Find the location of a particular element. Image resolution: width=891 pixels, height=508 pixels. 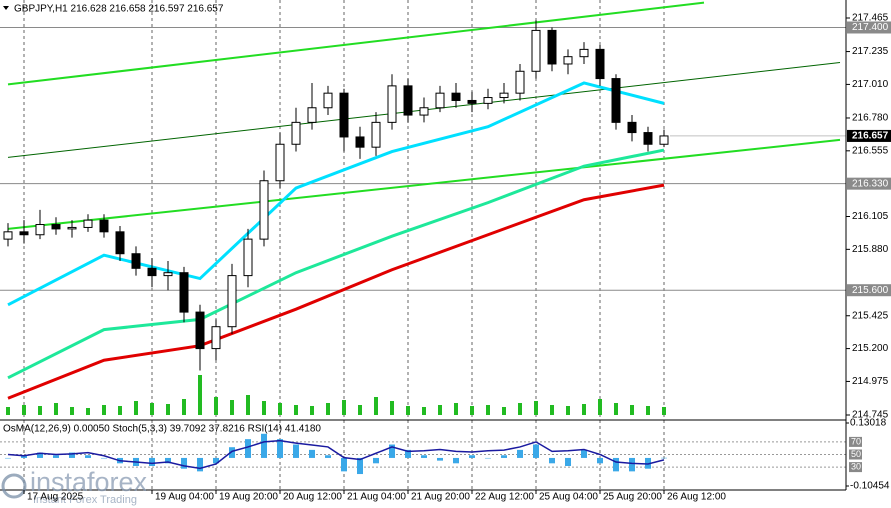

y-tick-label: 216.555 is located at coordinates (870, 150).